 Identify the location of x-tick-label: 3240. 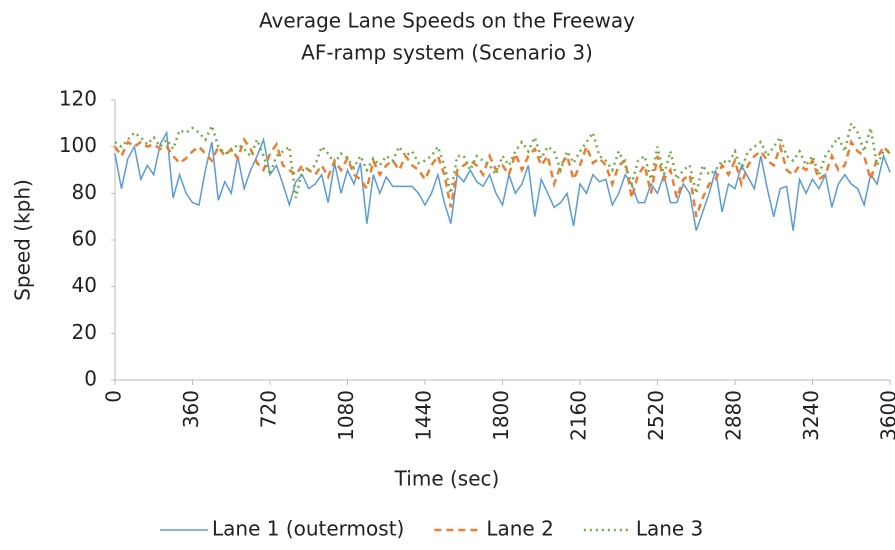
(811, 415).